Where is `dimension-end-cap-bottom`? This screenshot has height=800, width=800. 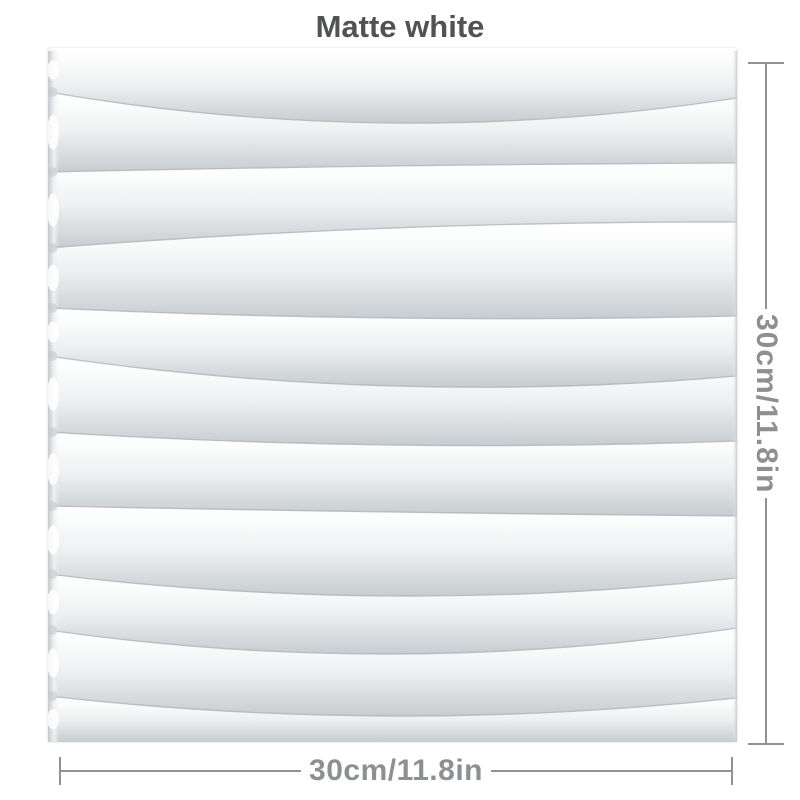 dimension-end-cap-bottom is located at coordinates (766, 744).